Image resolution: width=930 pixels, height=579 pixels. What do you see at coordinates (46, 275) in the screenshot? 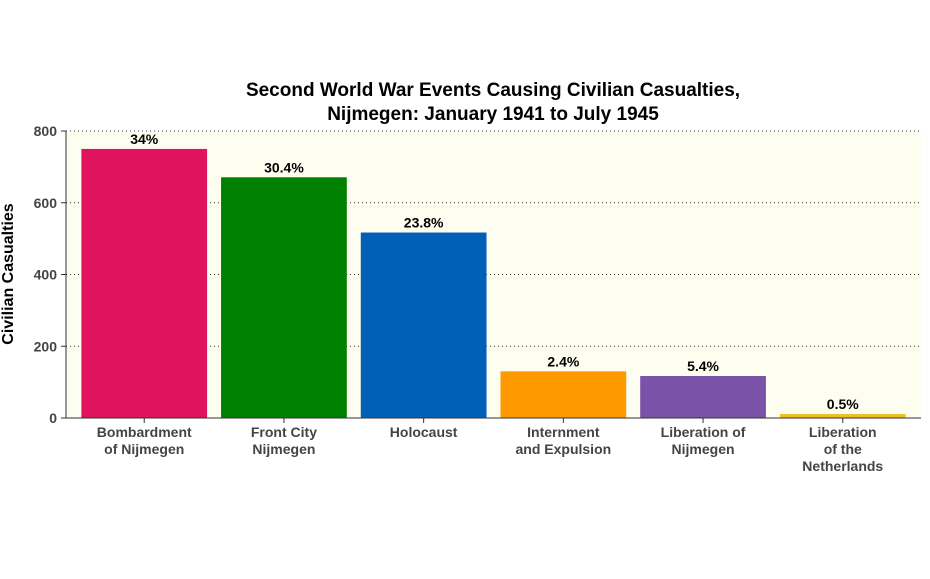
I see `y-tick-label: 400` at bounding box center [46, 275].